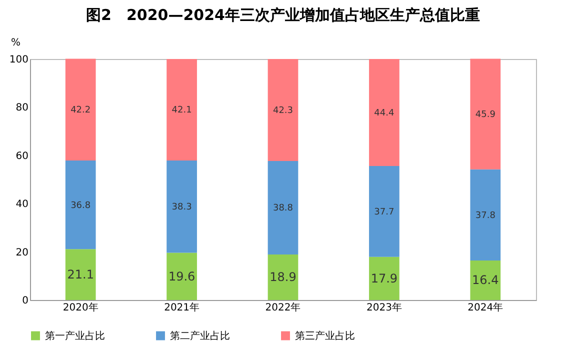 This screenshot has width=576, height=345. I want to click on data-label: 38.8, so click(283, 209).